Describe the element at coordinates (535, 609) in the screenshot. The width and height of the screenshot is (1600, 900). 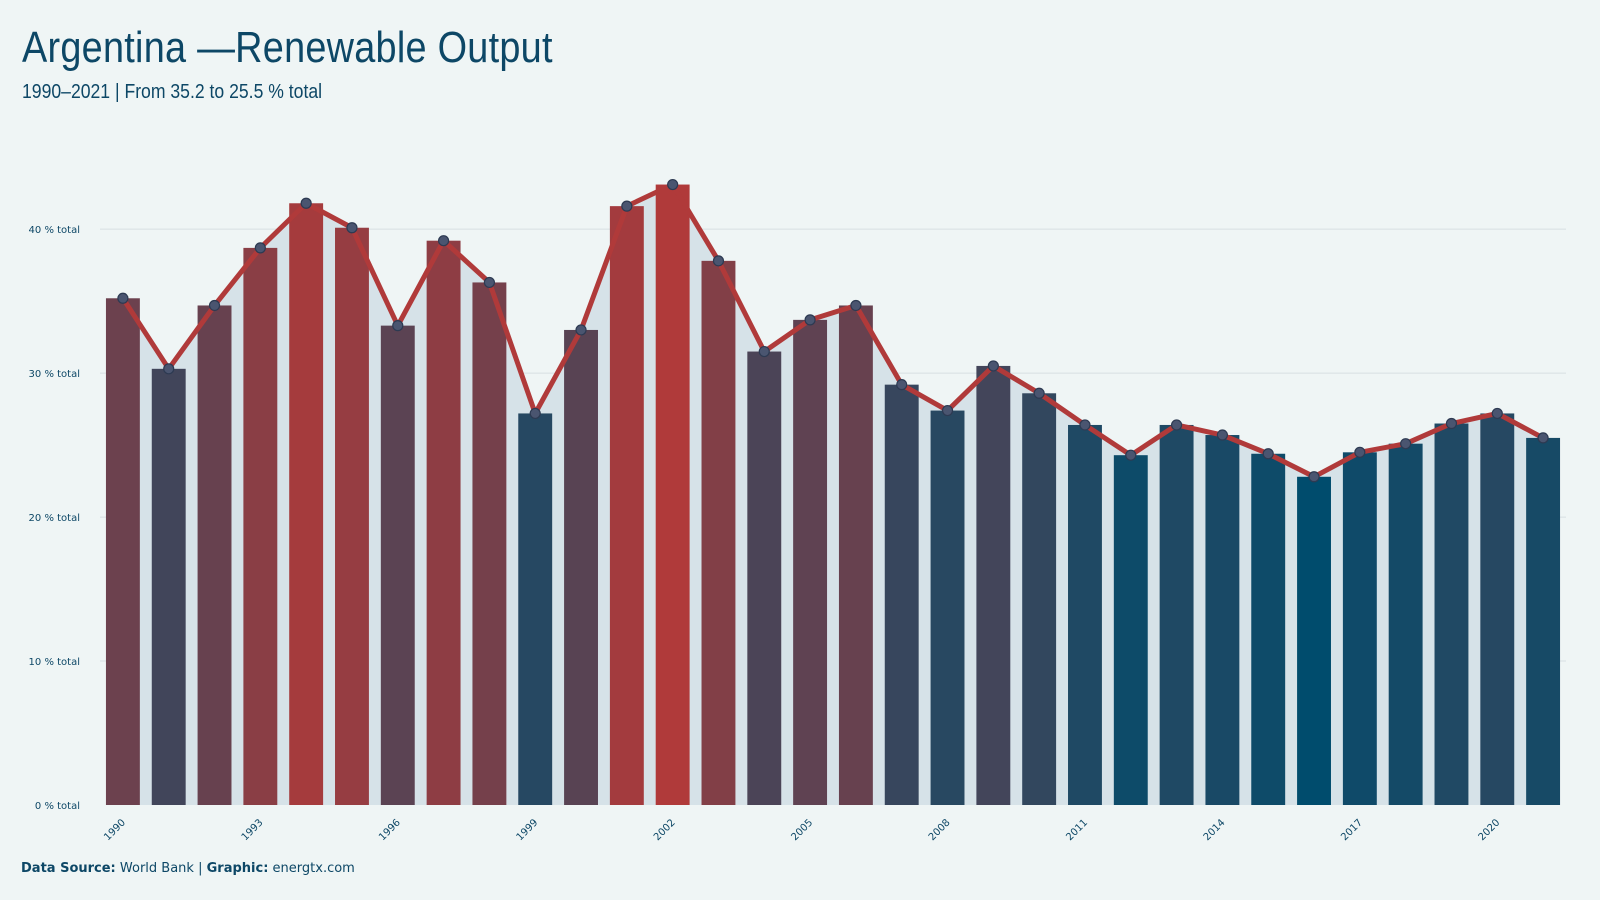
I see `bar-1999` at that location.